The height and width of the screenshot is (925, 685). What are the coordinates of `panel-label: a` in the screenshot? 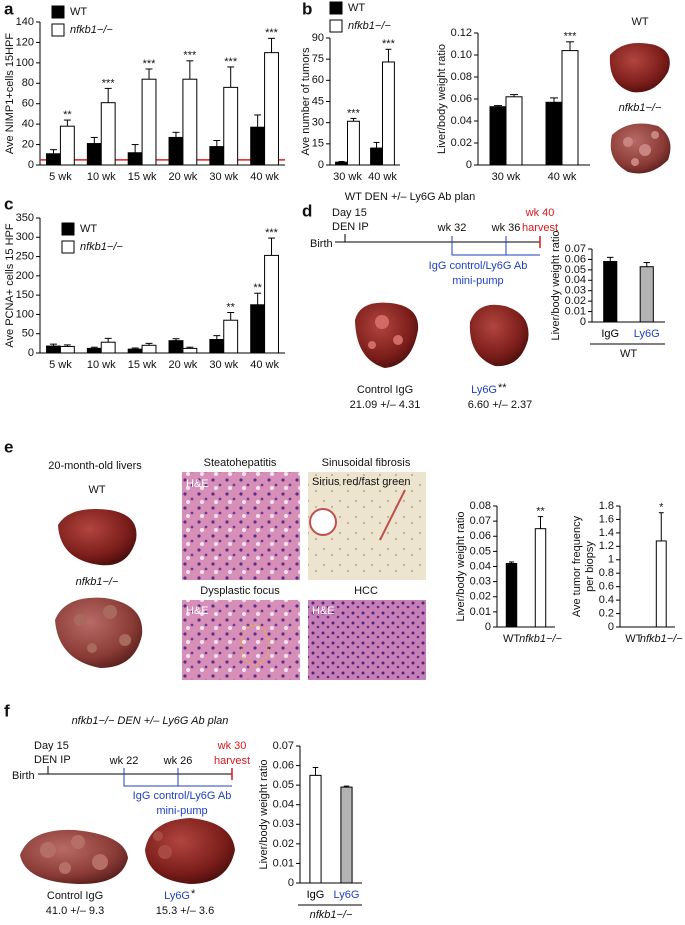 It's located at (9, 9).